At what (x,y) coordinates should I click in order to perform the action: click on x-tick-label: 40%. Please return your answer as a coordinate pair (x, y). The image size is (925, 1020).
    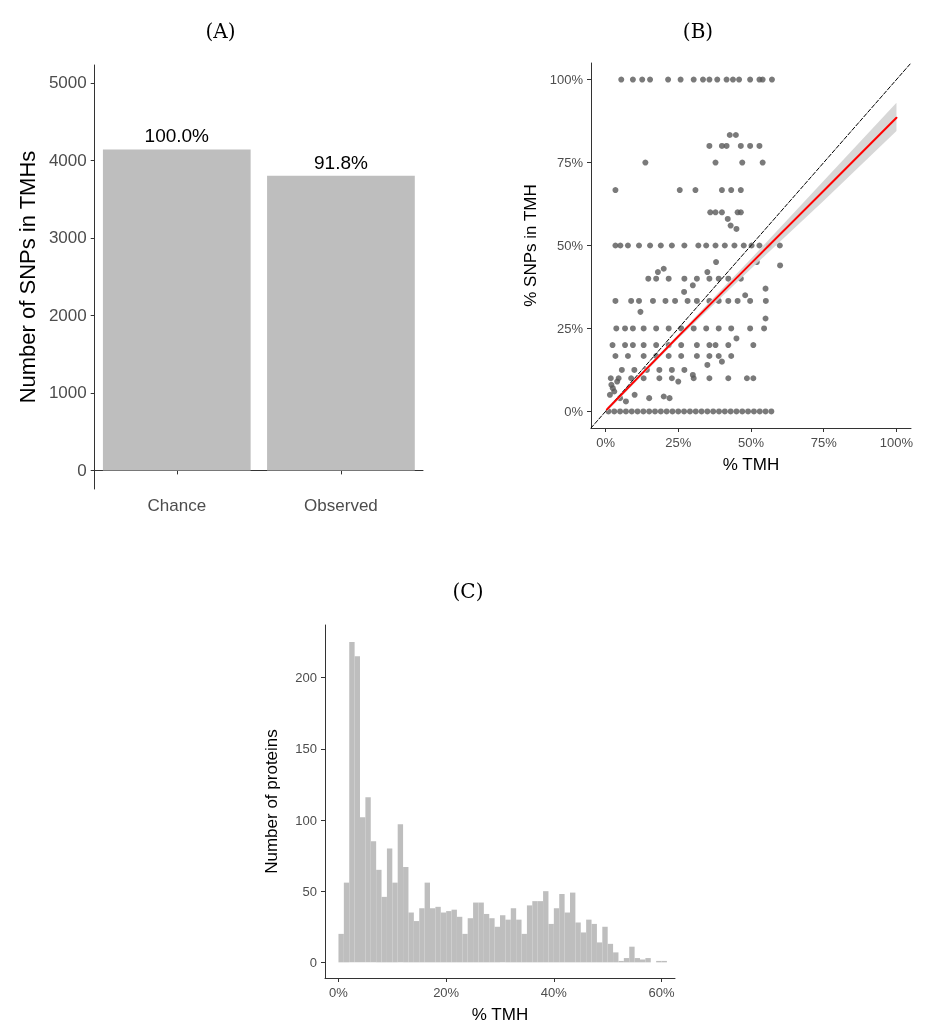
    Looking at the image, I should click on (554, 992).